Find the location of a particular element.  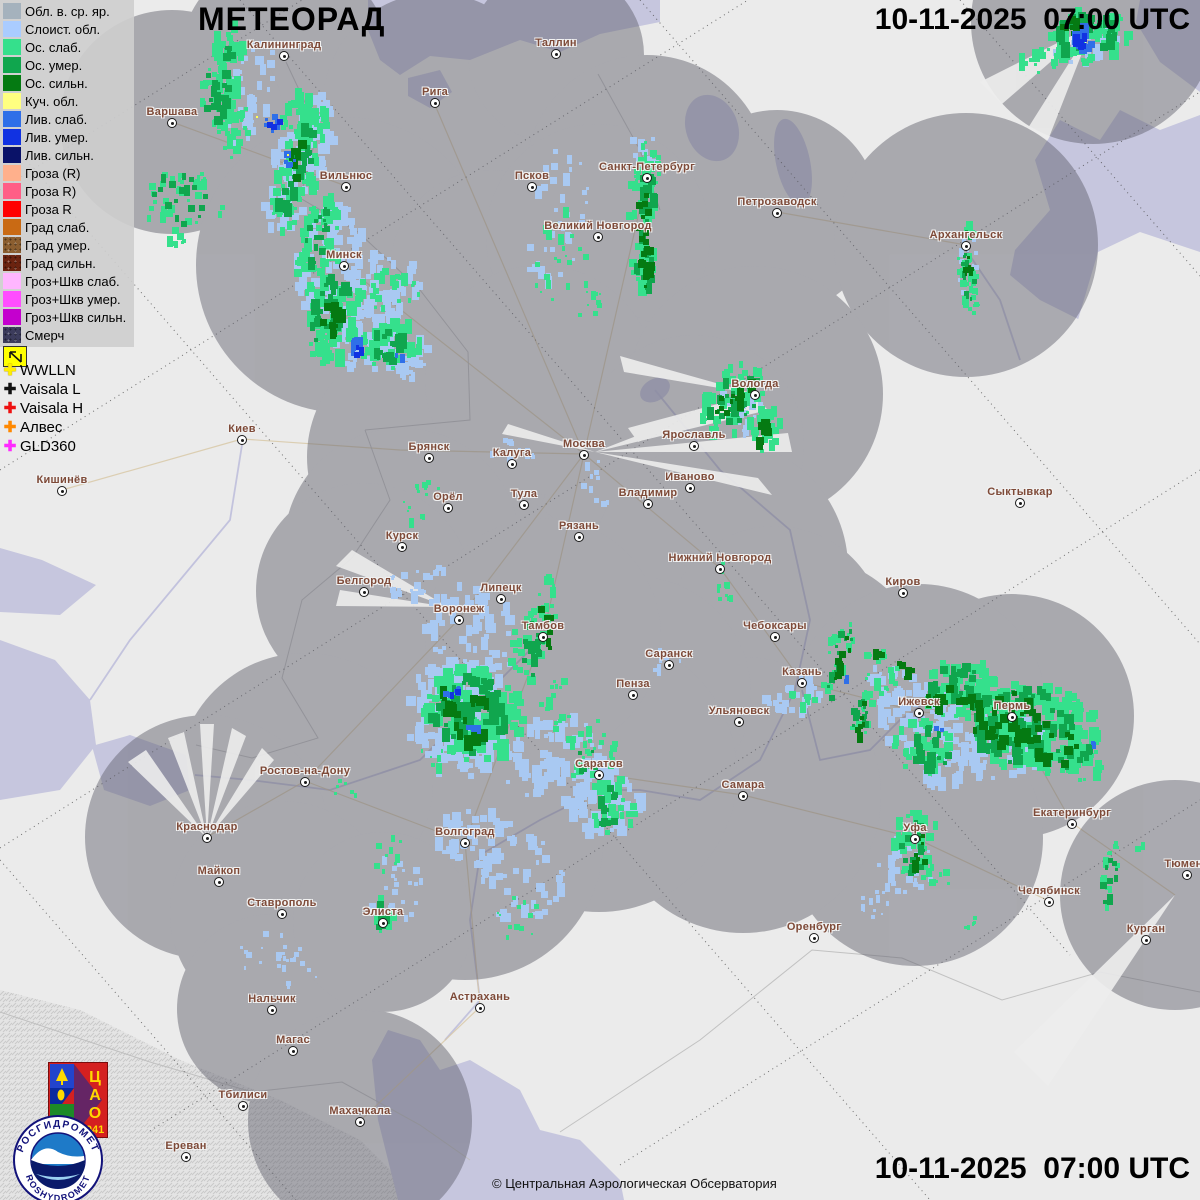

legend-label: Ос. слаб. is located at coordinates (53, 47).